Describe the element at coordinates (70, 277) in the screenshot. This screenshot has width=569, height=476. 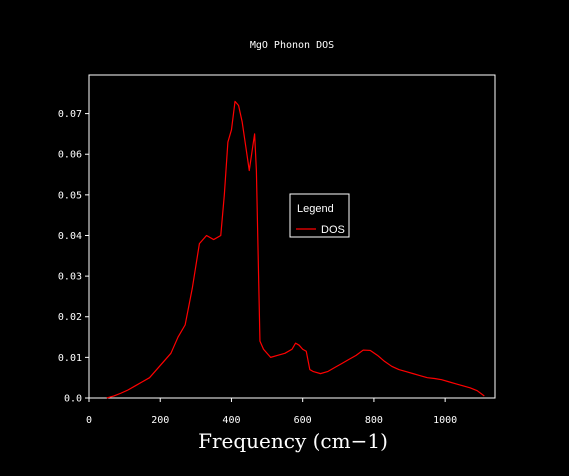
I see `y-tick-label: 0.03` at that location.